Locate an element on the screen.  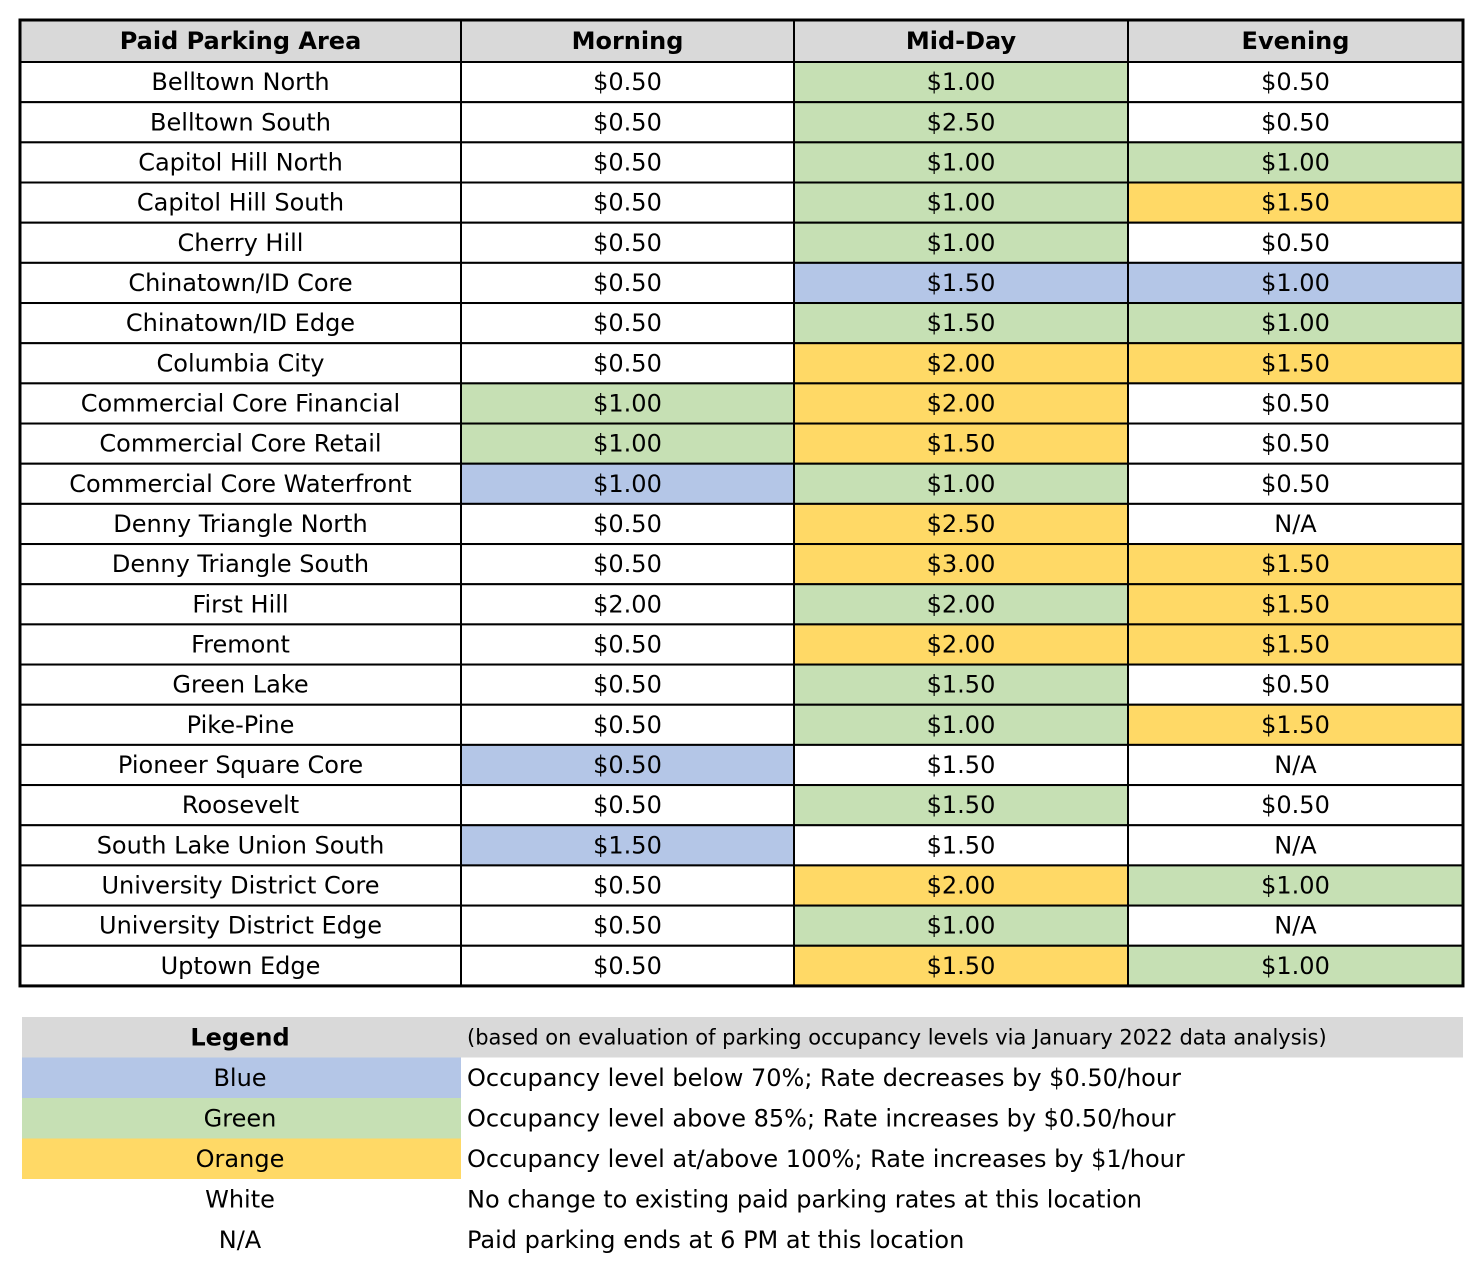
area-cell-text: University District Edge is located at coordinates (240, 926).